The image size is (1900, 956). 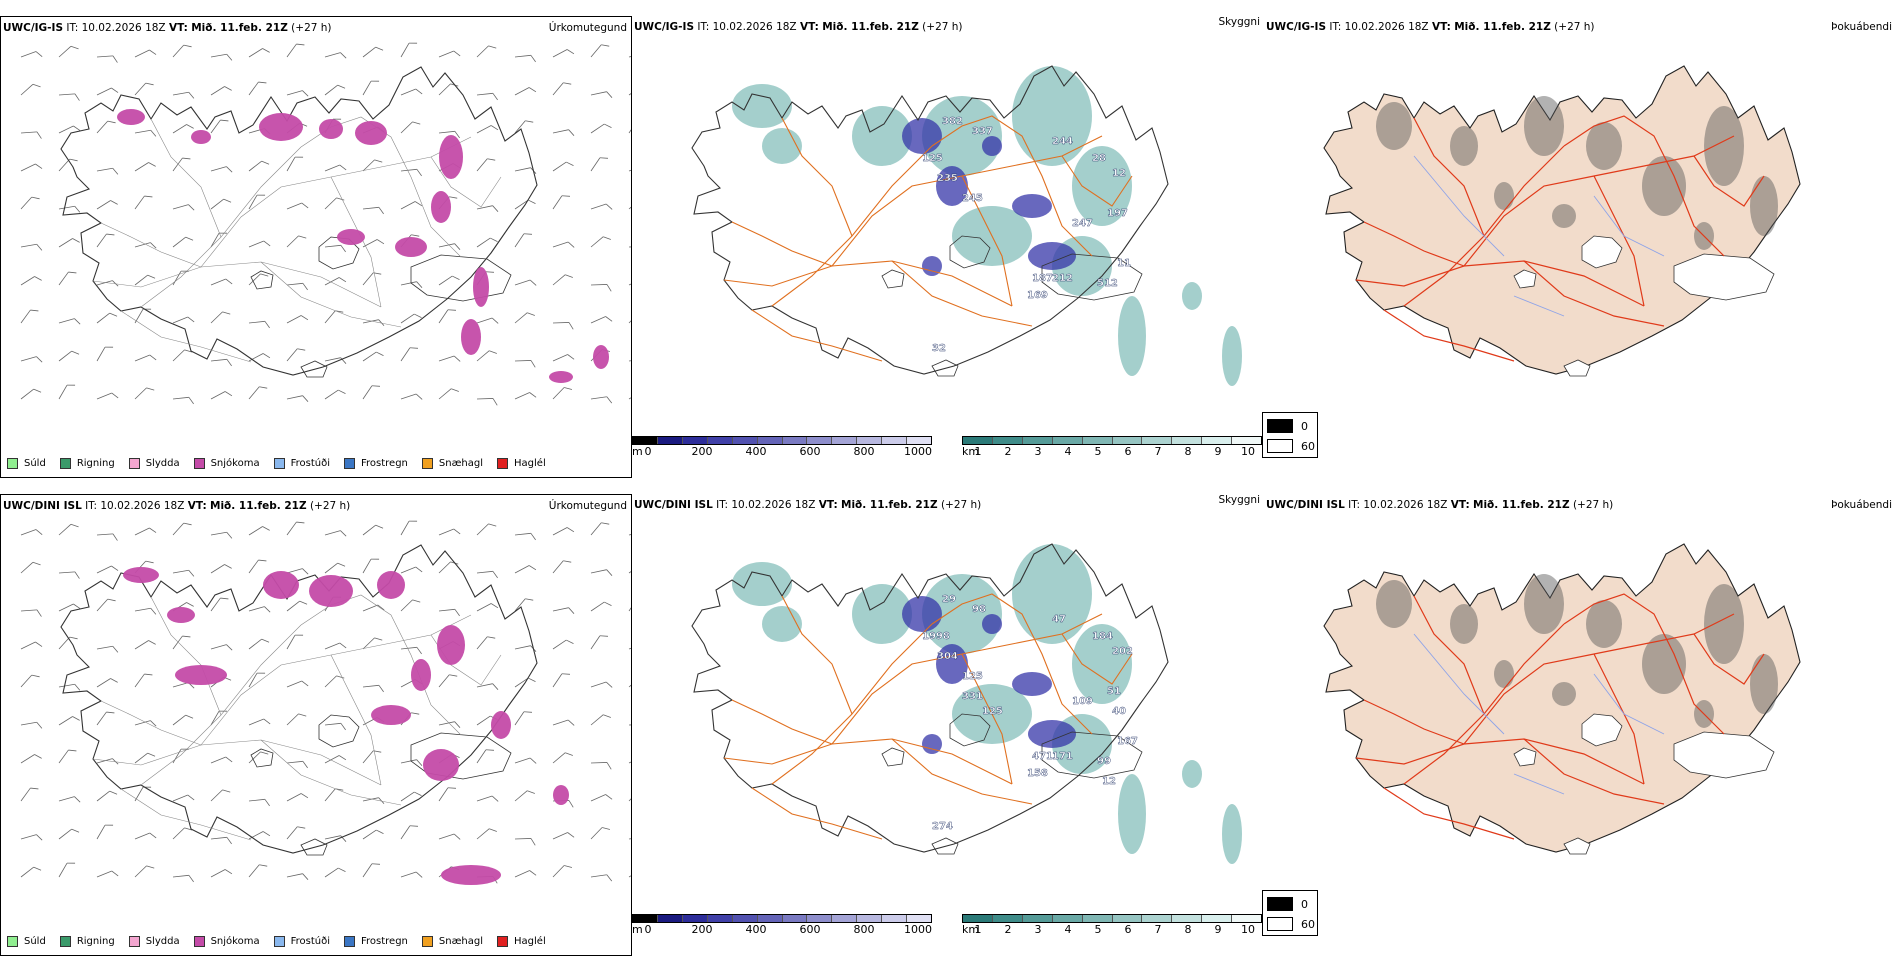 I want to click on fog-map, so click(x=1562, y=699).